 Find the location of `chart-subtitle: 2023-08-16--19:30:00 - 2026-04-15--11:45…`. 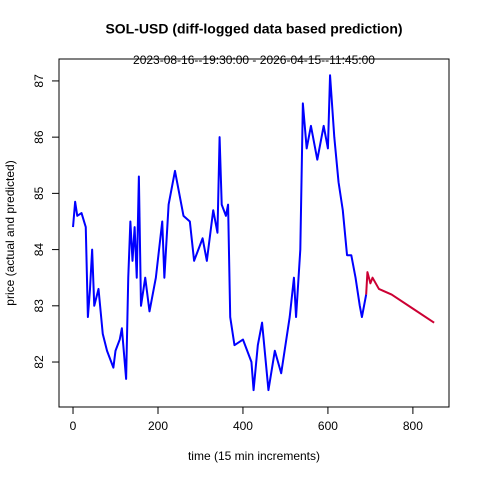

chart-subtitle: 2023-08-16--19:30:00 - 2026-04-15--11:45… is located at coordinates (254, 60).